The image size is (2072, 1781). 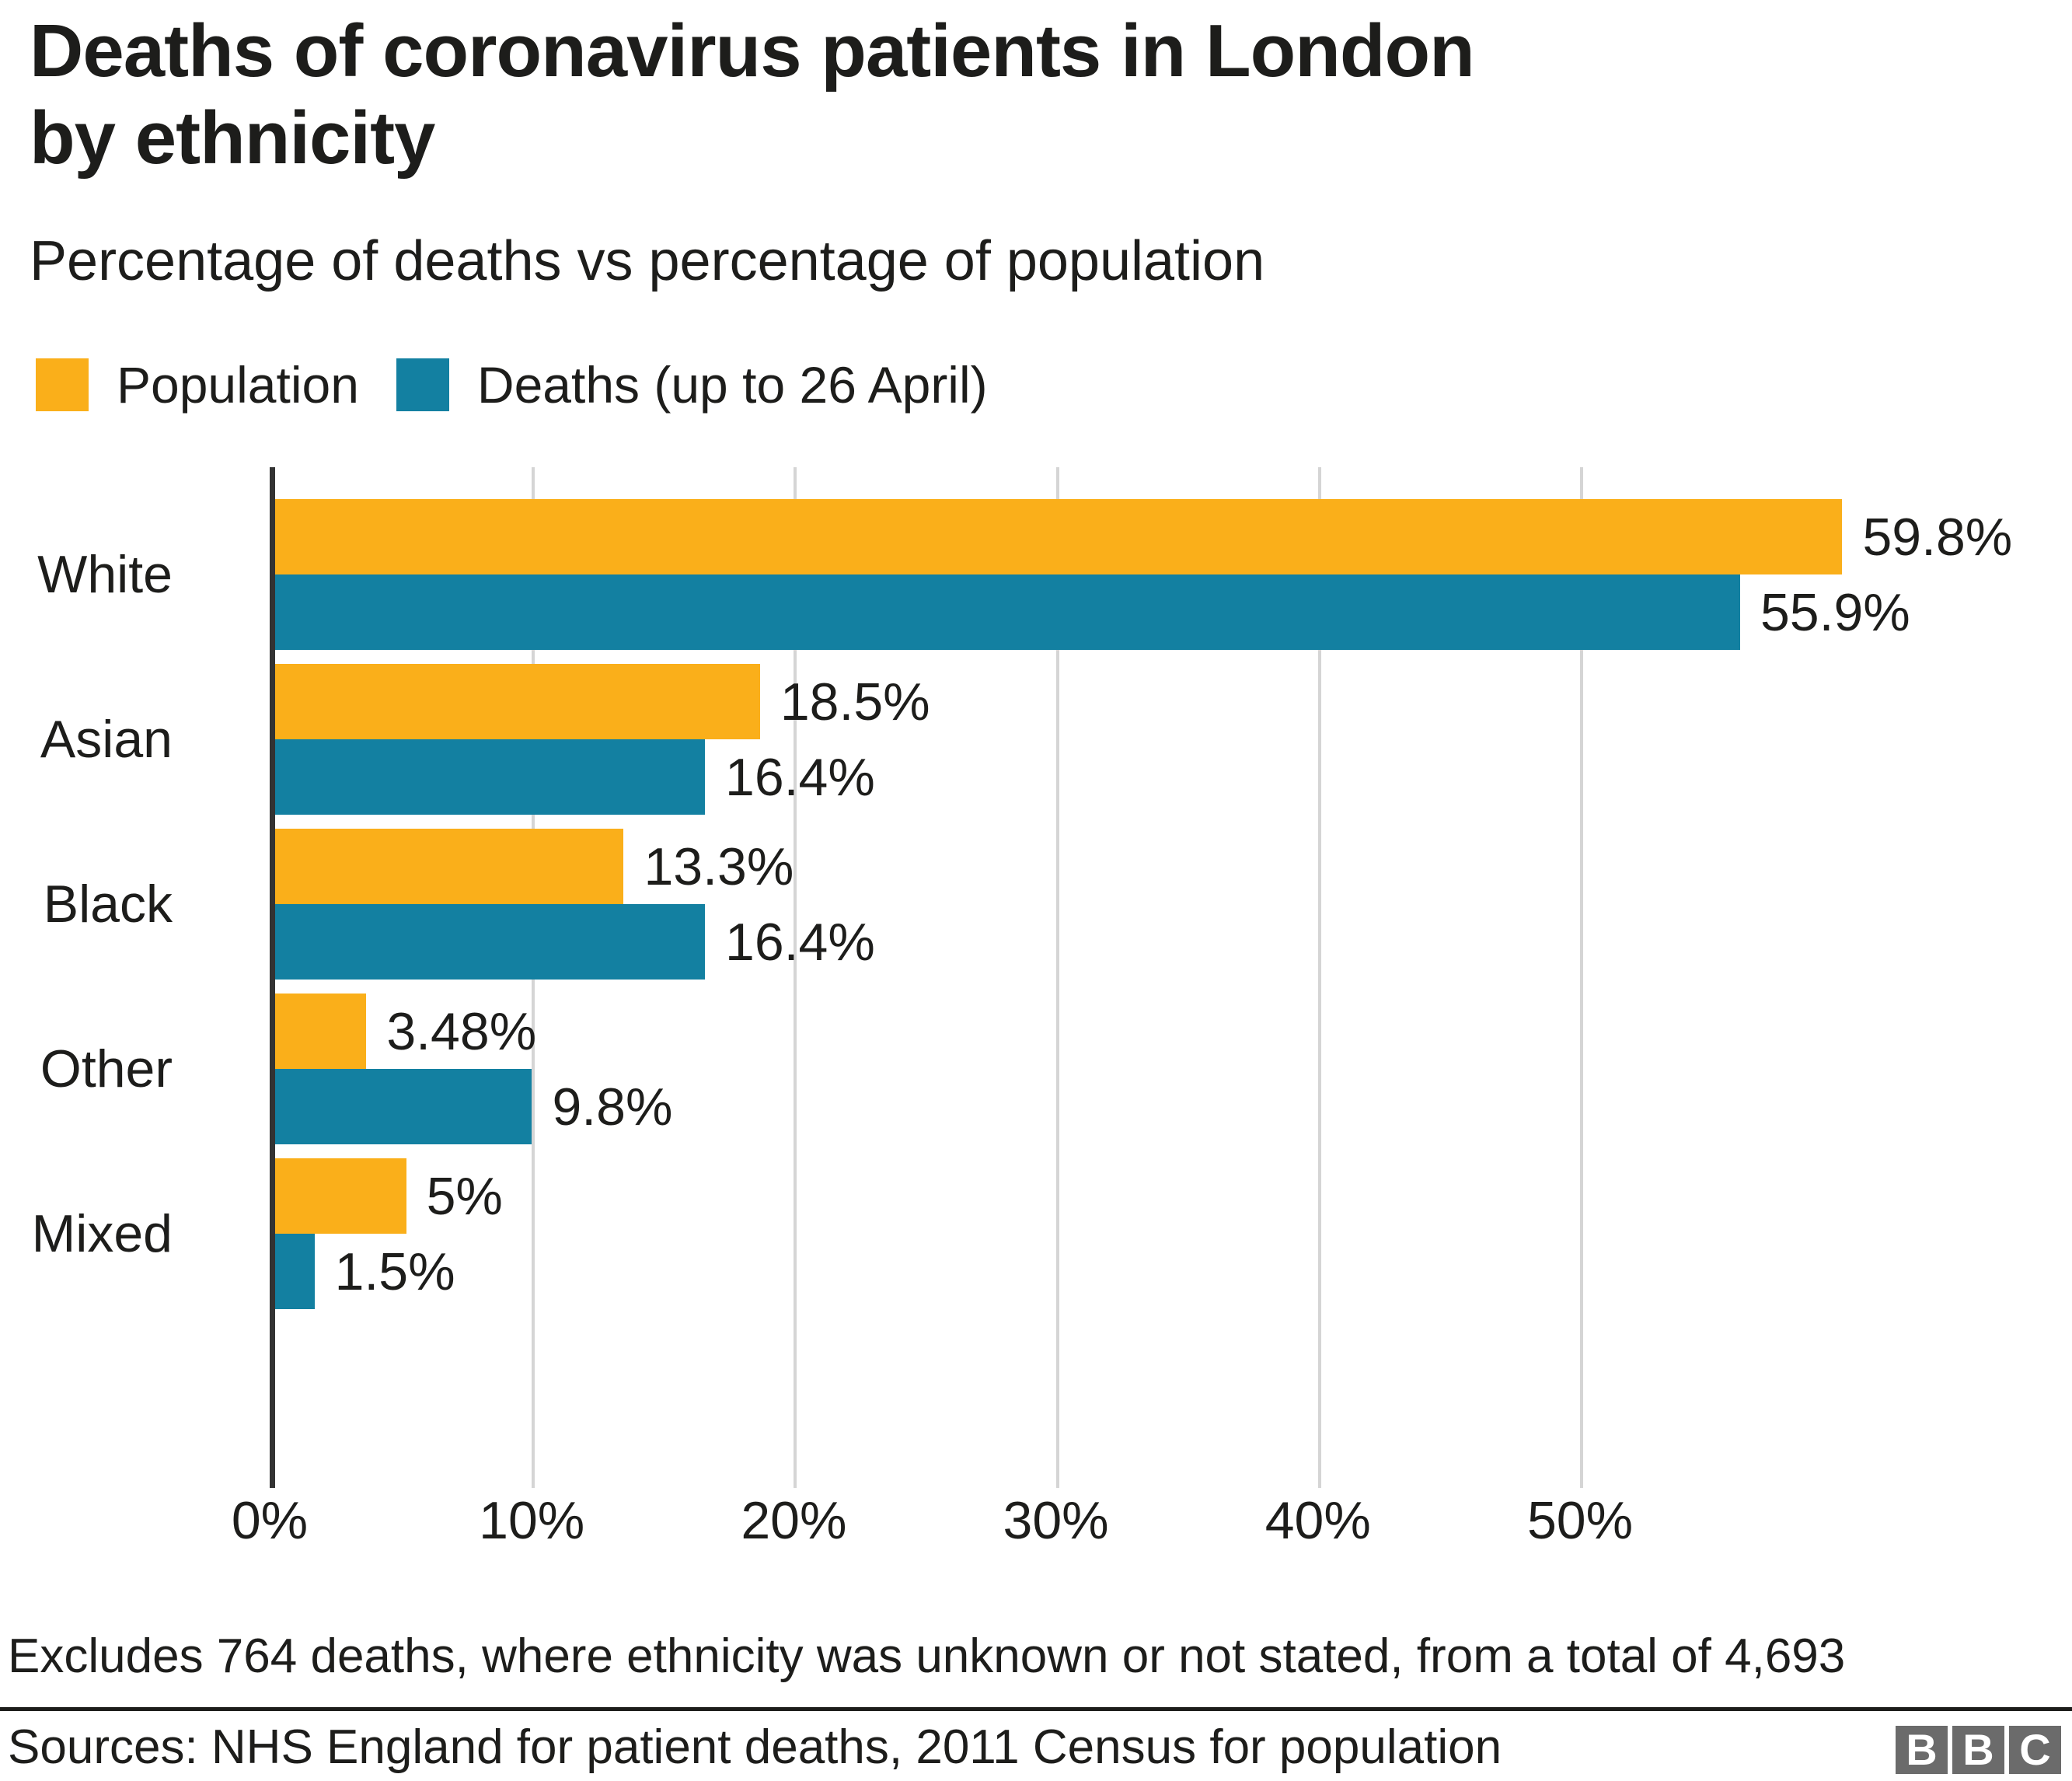 I want to click on bar-other-deaths, so click(x=403, y=1106).